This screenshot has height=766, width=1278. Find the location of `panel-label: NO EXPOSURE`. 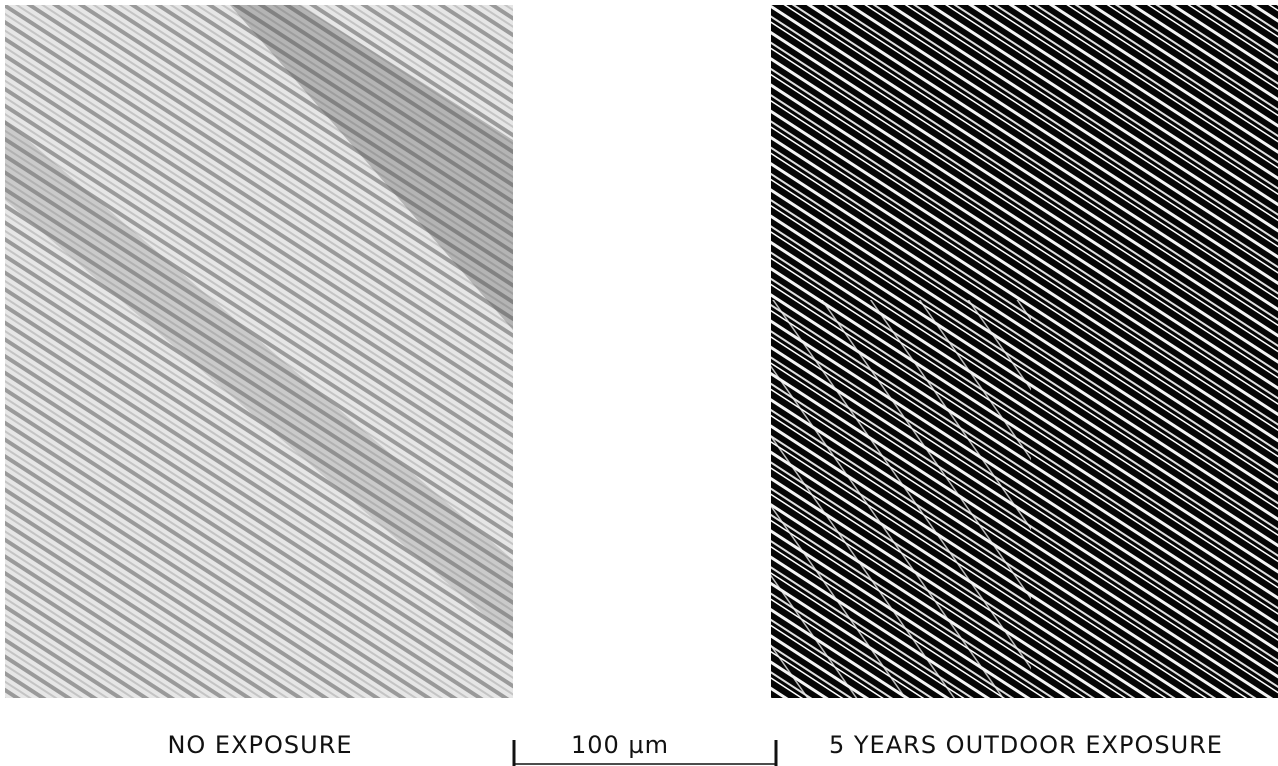

panel-label: NO EXPOSURE is located at coordinates (259, 745).